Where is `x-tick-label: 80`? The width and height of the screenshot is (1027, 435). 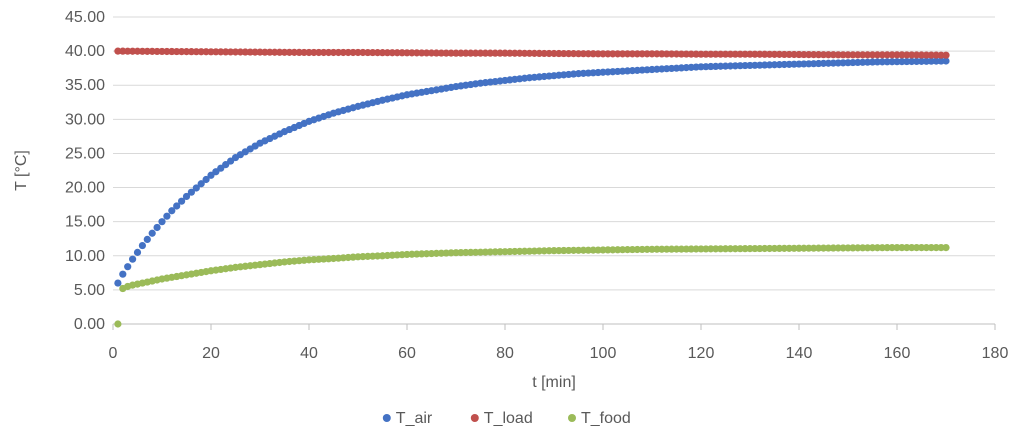 x-tick-label: 80 is located at coordinates (505, 353).